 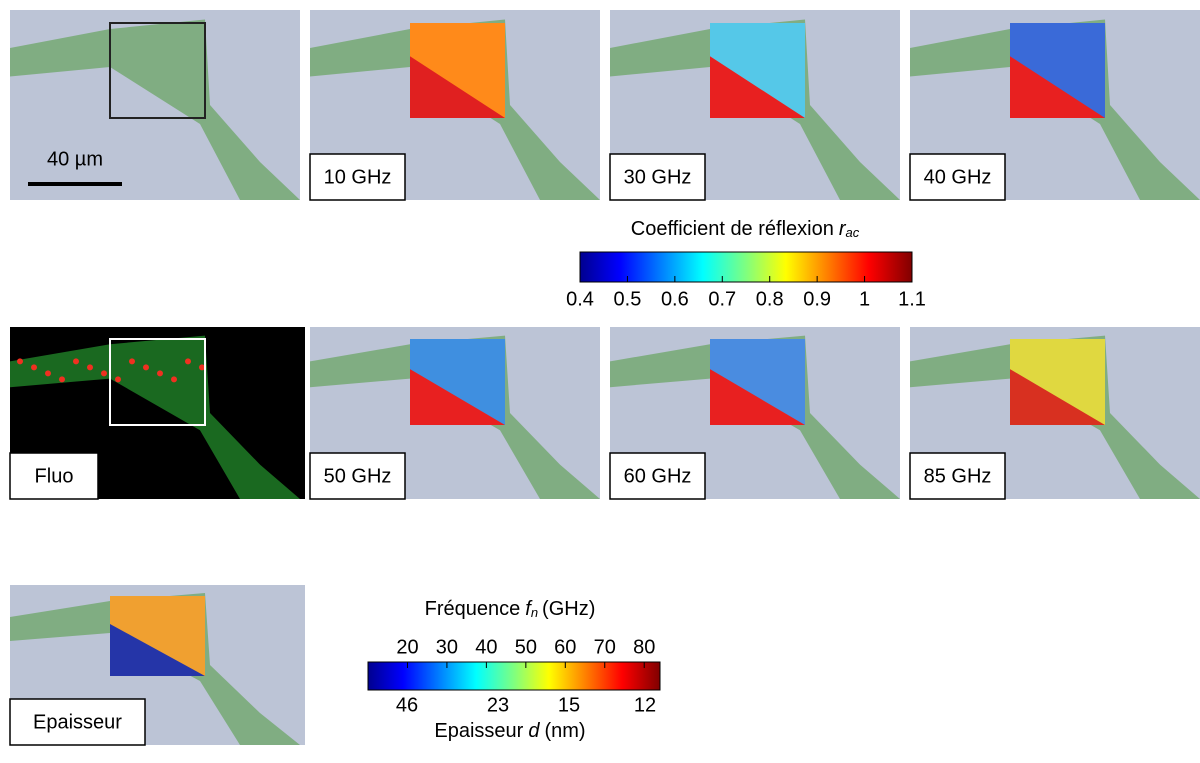 I want to click on tick-label: 0.7, so click(x=722, y=299).